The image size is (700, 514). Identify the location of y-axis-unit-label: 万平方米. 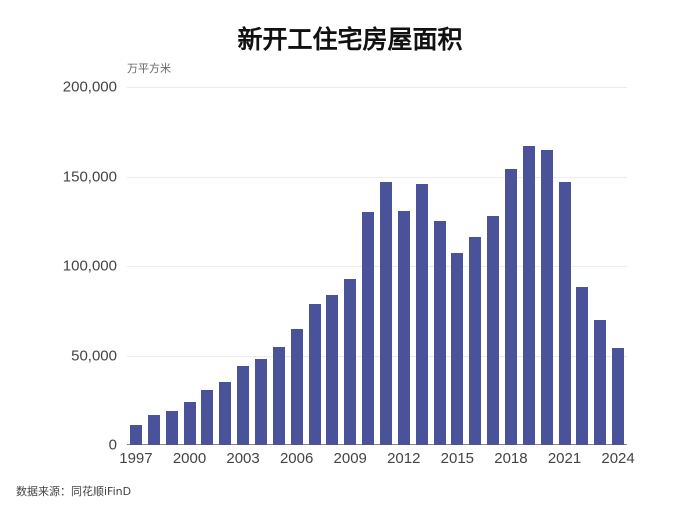
(149, 68).